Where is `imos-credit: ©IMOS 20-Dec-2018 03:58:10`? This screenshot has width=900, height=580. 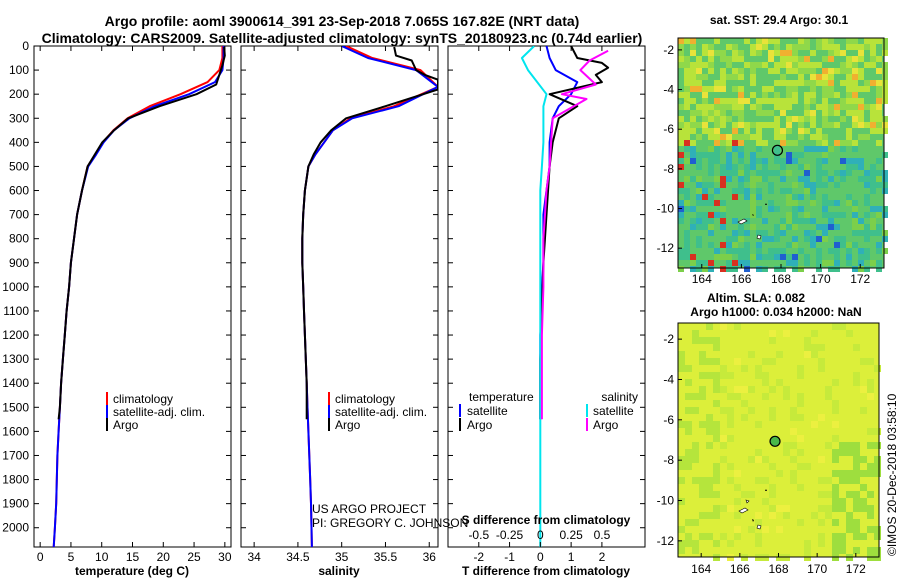
imos-credit: ©IMOS 20-Dec-2018 03:58:10 is located at coordinates (892, 474).